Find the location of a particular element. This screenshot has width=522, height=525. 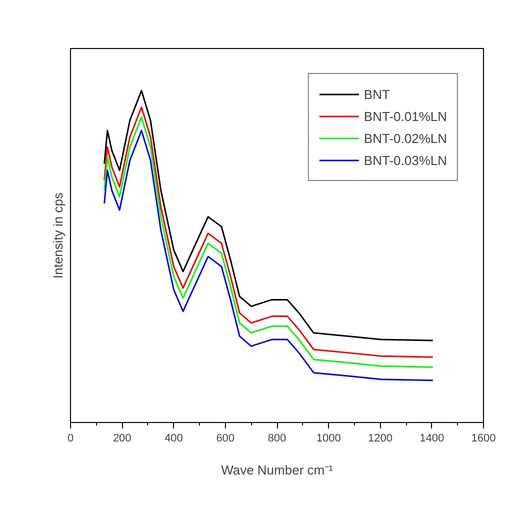

x-tick-label: 1000 is located at coordinates (328, 438).